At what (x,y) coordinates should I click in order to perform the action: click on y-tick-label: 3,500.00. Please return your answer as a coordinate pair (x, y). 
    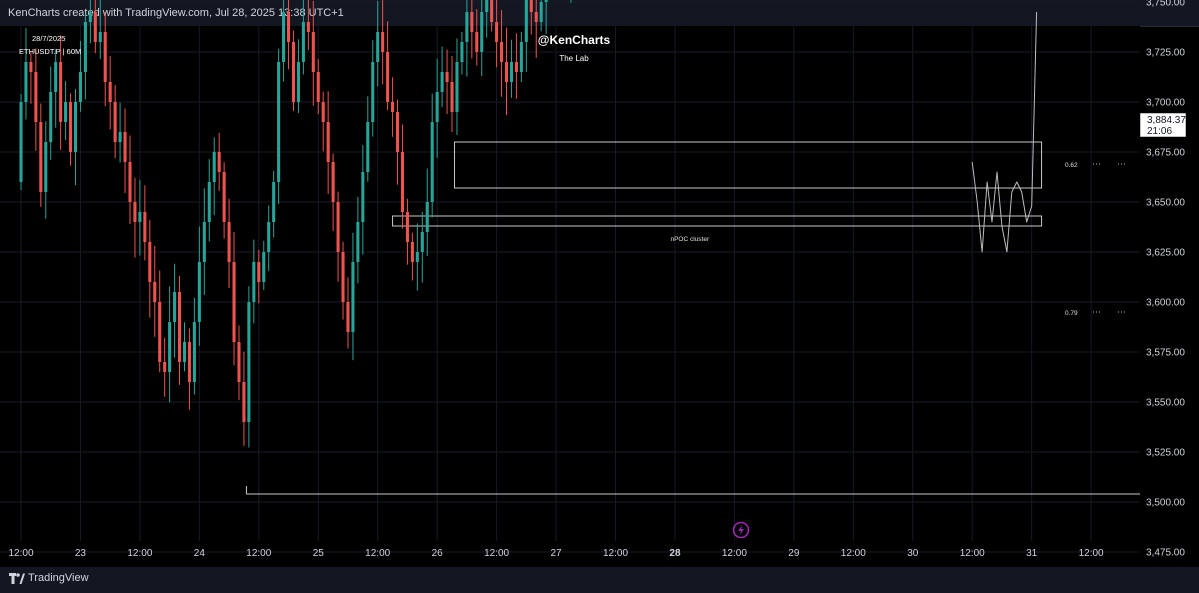
    Looking at the image, I should click on (1165, 503).